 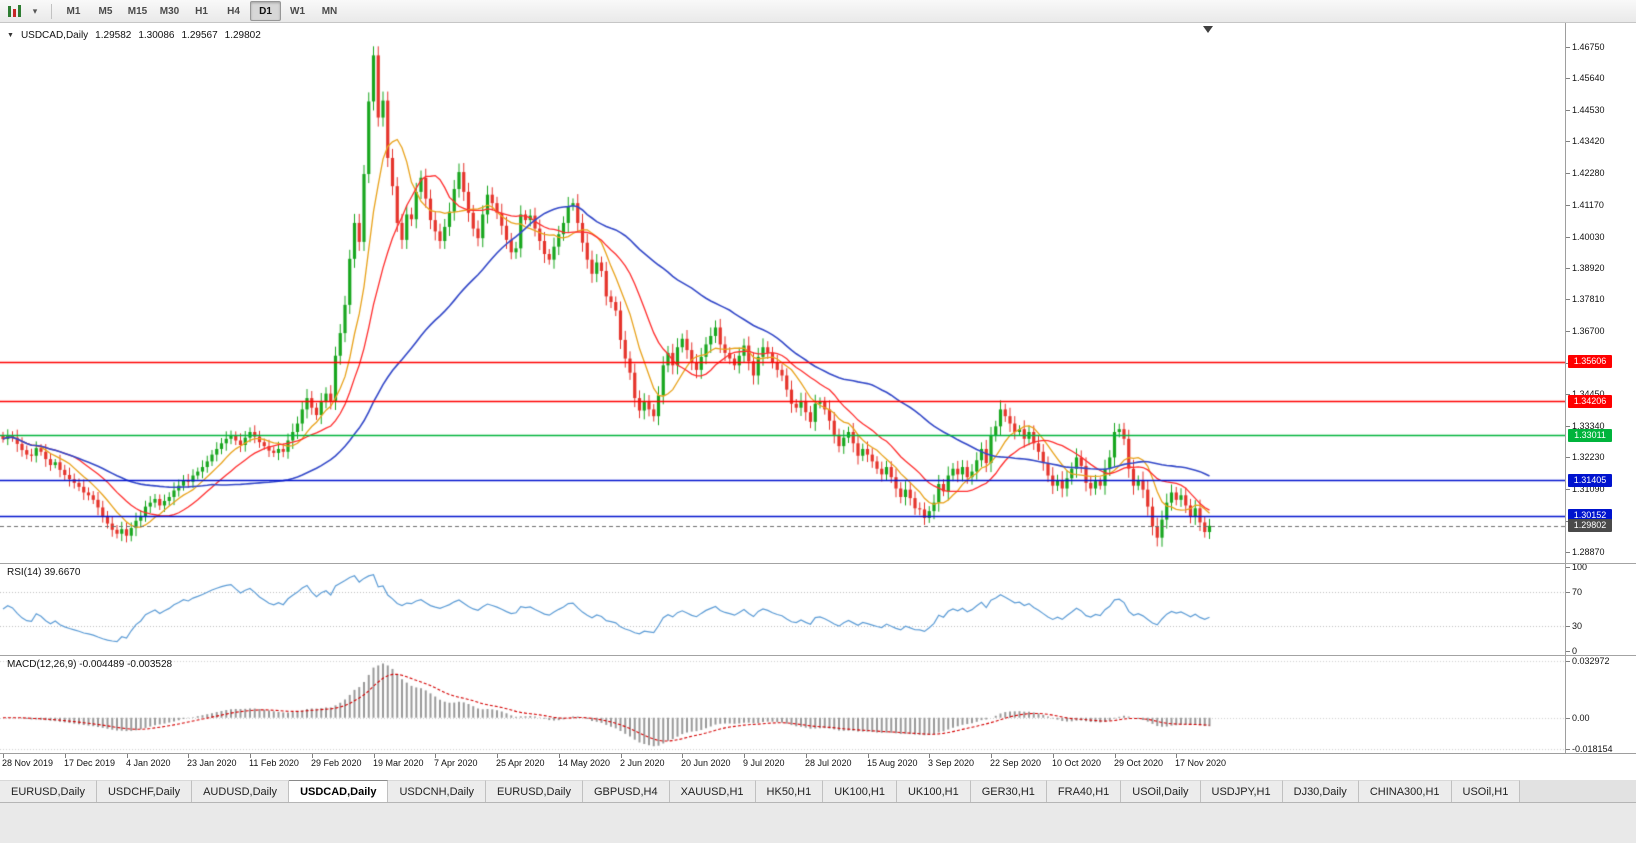 I want to click on timeframe-button-m30: M30, so click(x=169, y=11).